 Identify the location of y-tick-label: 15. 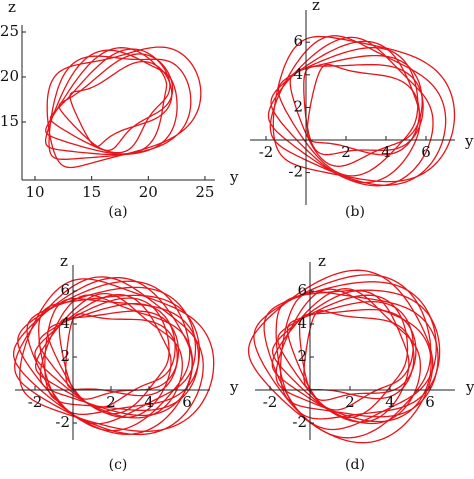
(9, 121).